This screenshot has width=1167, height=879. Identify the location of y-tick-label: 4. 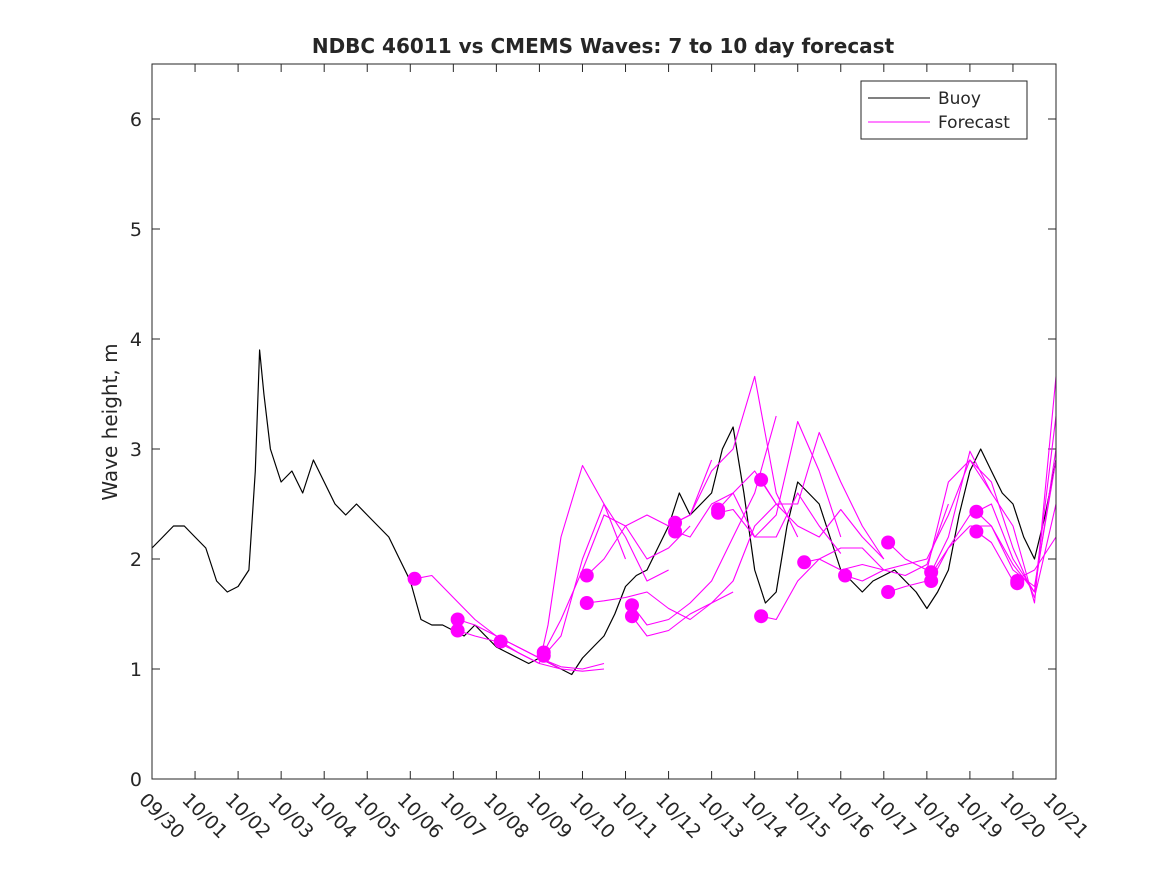
(136, 340).